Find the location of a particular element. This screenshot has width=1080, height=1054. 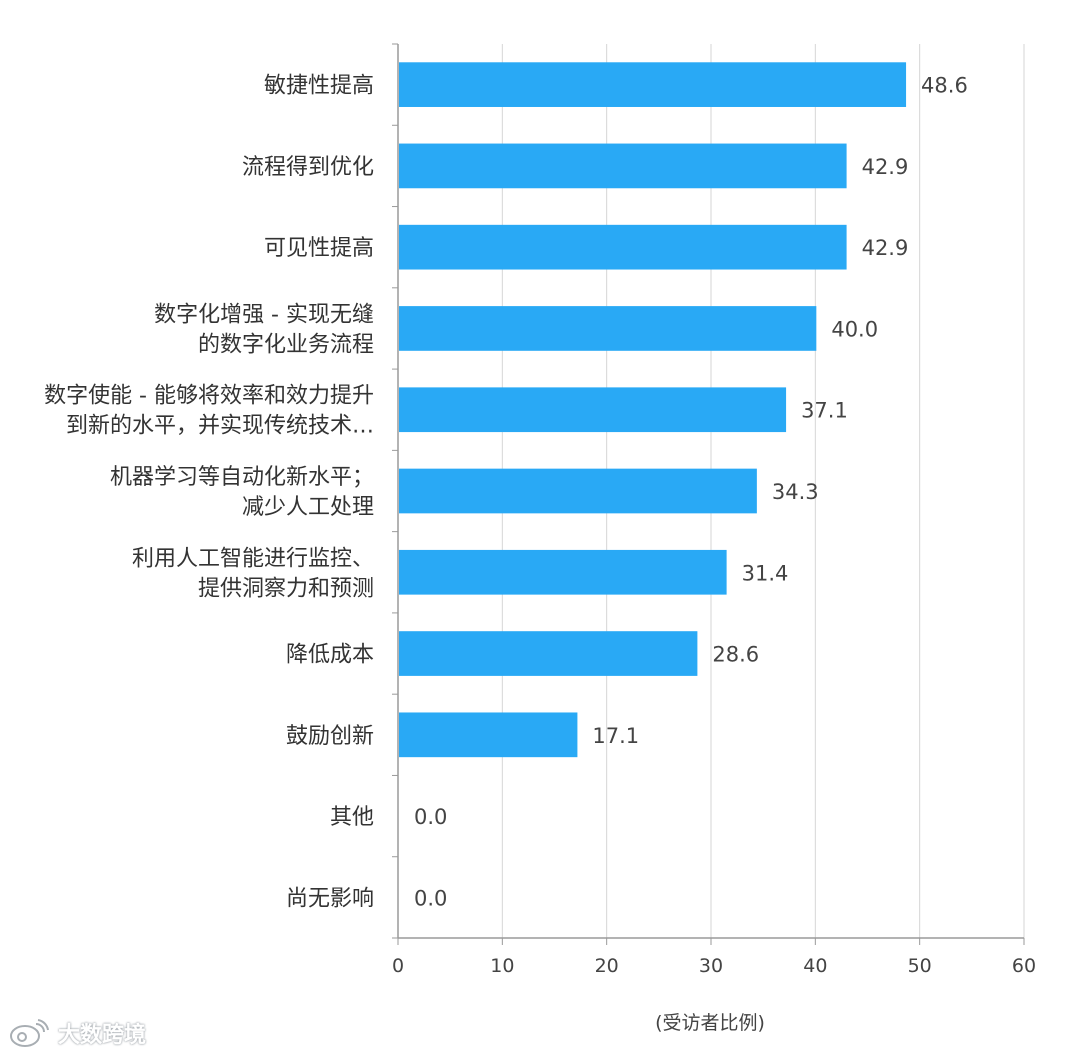

category-label: 提供洞察力和预测 is located at coordinates (286, 588).